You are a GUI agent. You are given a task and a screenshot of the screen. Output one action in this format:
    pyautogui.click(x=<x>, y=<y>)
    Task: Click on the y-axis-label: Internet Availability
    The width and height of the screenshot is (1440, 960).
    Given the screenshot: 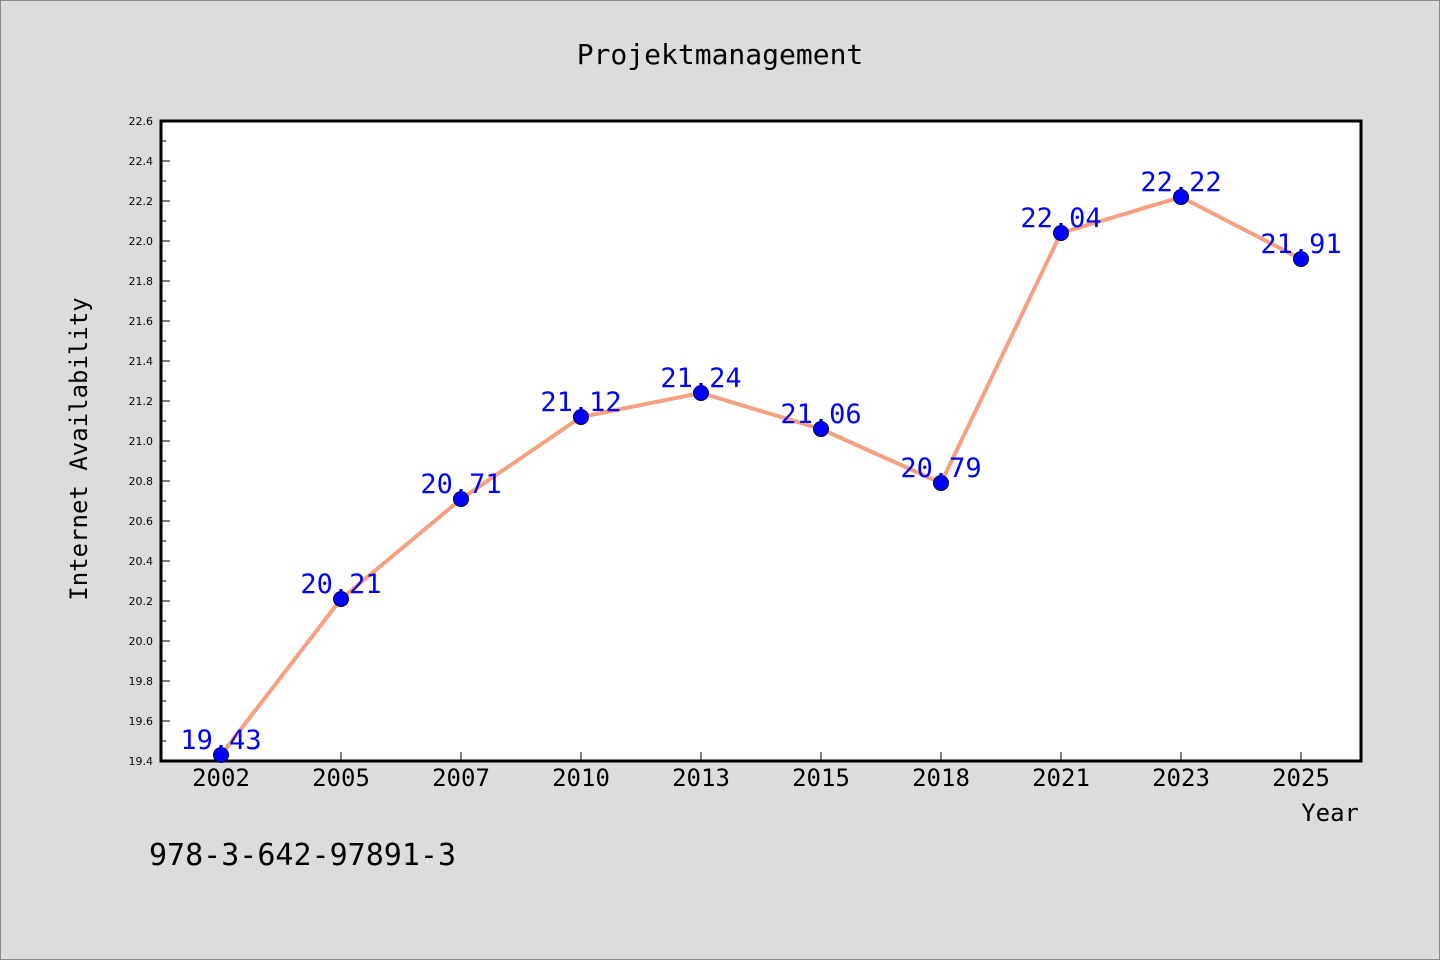 What is the action you would take?
    pyautogui.click(x=79, y=448)
    